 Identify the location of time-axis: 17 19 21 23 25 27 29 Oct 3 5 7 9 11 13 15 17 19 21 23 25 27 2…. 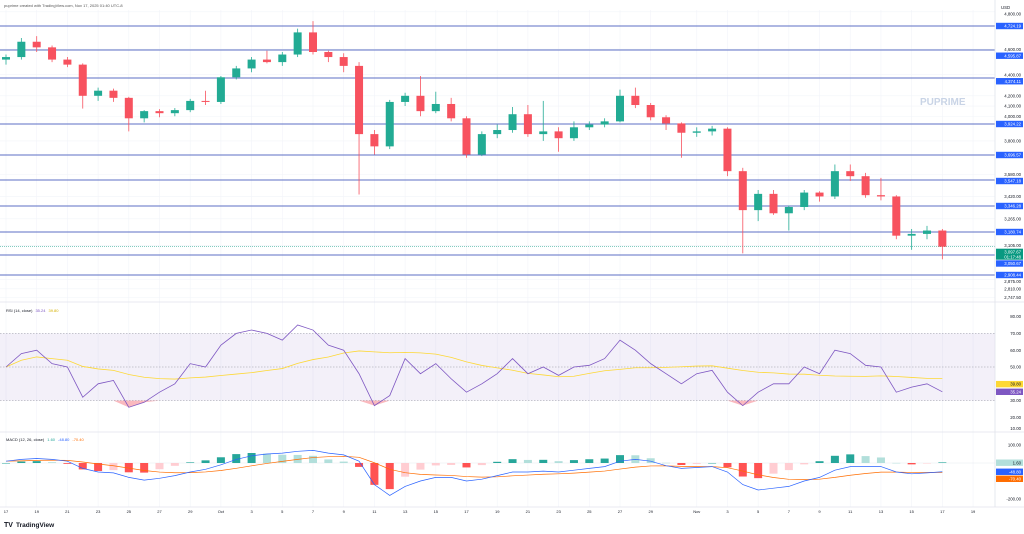
(490, 511).